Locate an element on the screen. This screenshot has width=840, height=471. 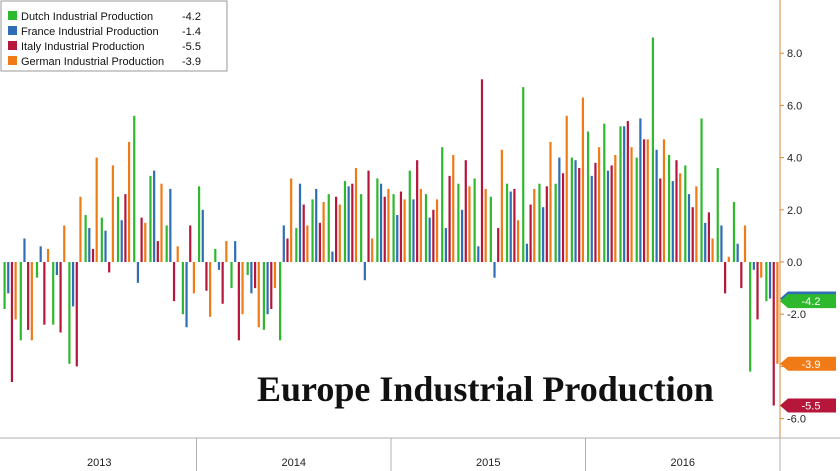
legend-box is located at coordinates (114, 36).